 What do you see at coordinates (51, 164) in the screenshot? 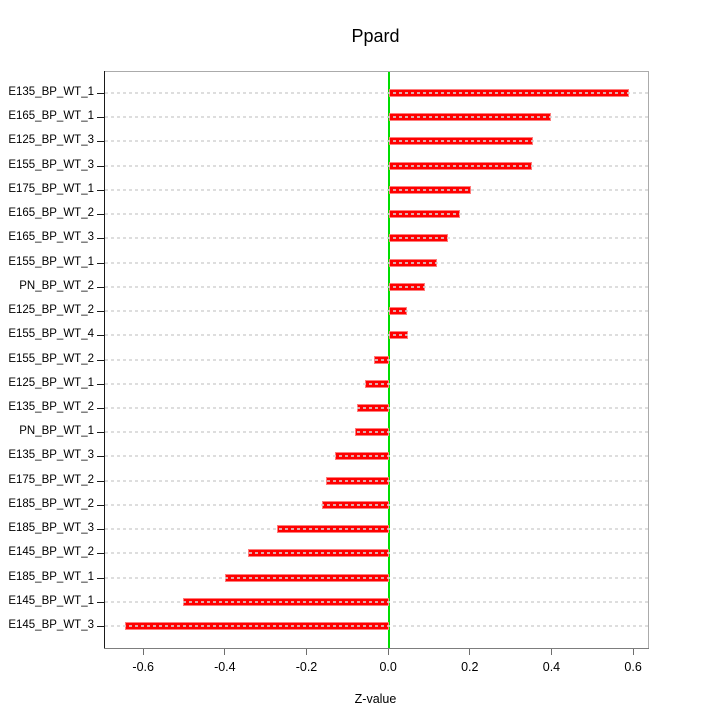
I see `y-tick-label: E155_BP_WT_3` at bounding box center [51, 164].